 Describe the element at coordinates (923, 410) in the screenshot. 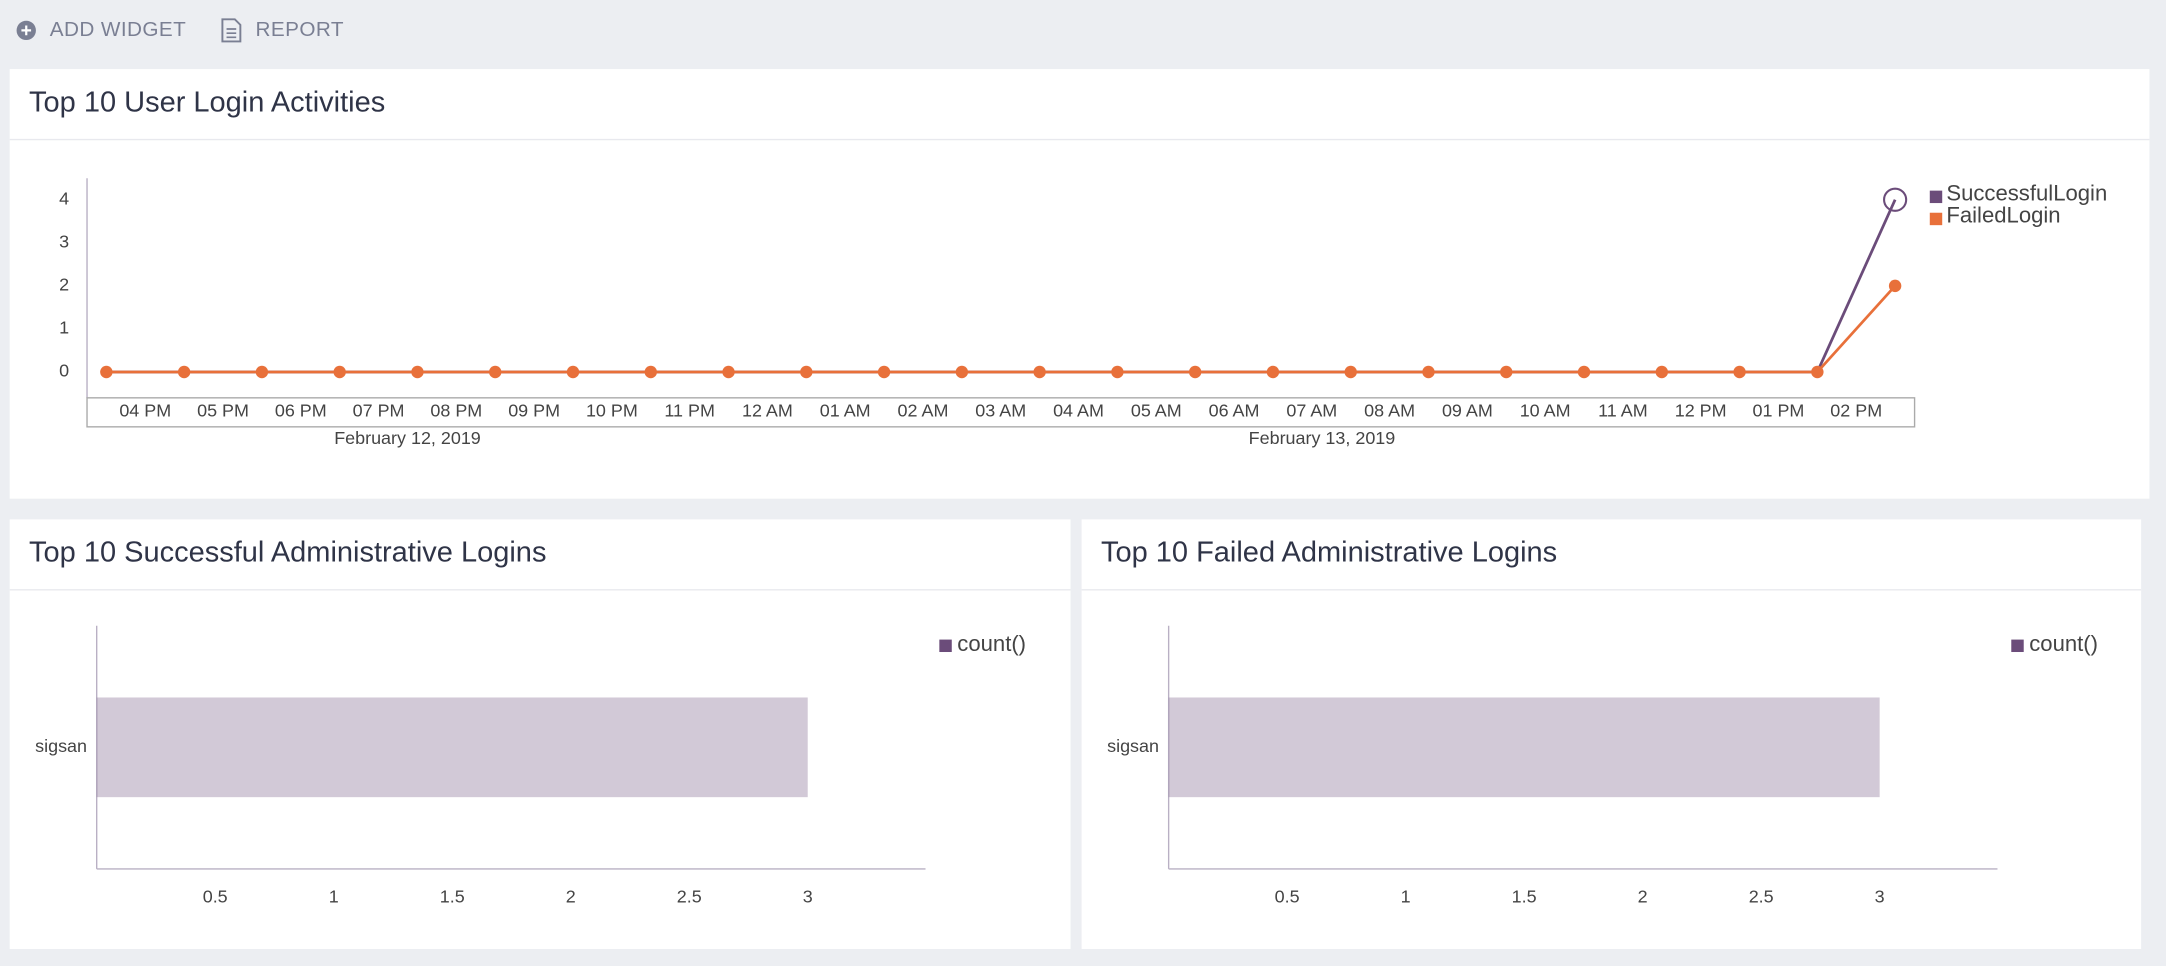

I see `x-tick-label: 02 AM` at that location.